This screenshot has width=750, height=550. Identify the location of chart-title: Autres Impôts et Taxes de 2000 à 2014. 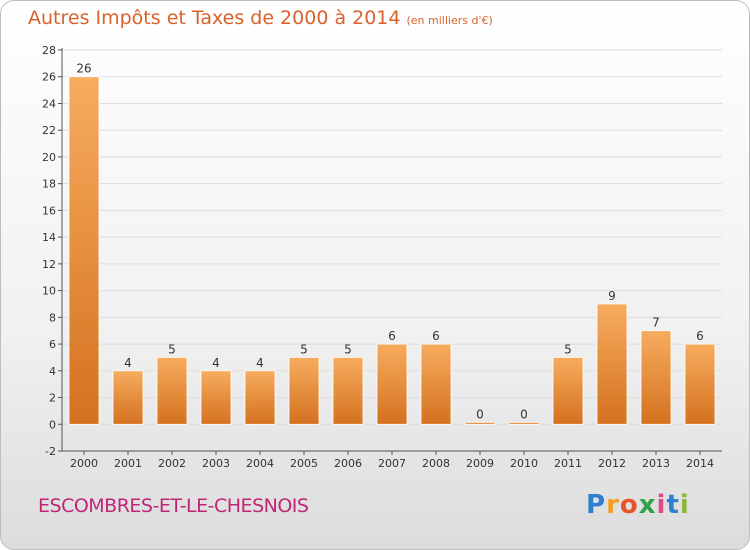
(214, 18).